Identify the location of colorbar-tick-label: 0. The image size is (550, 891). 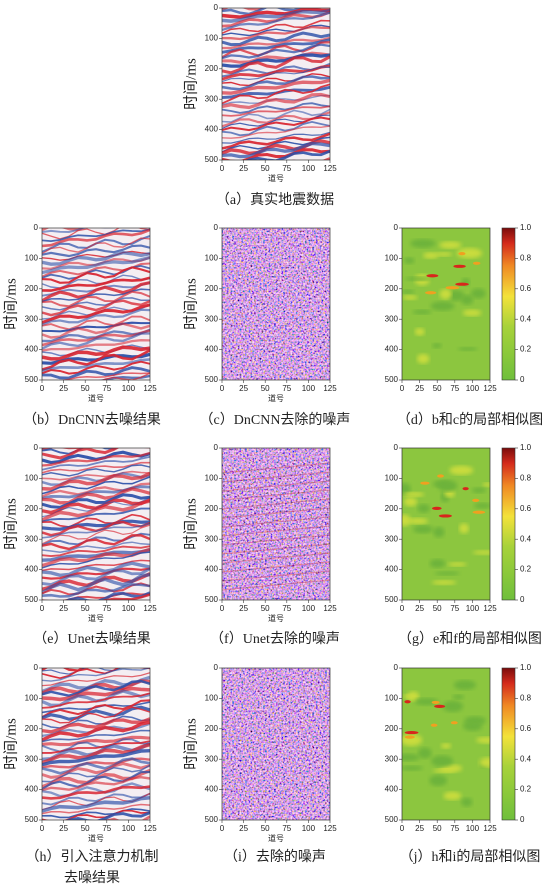
(522, 379).